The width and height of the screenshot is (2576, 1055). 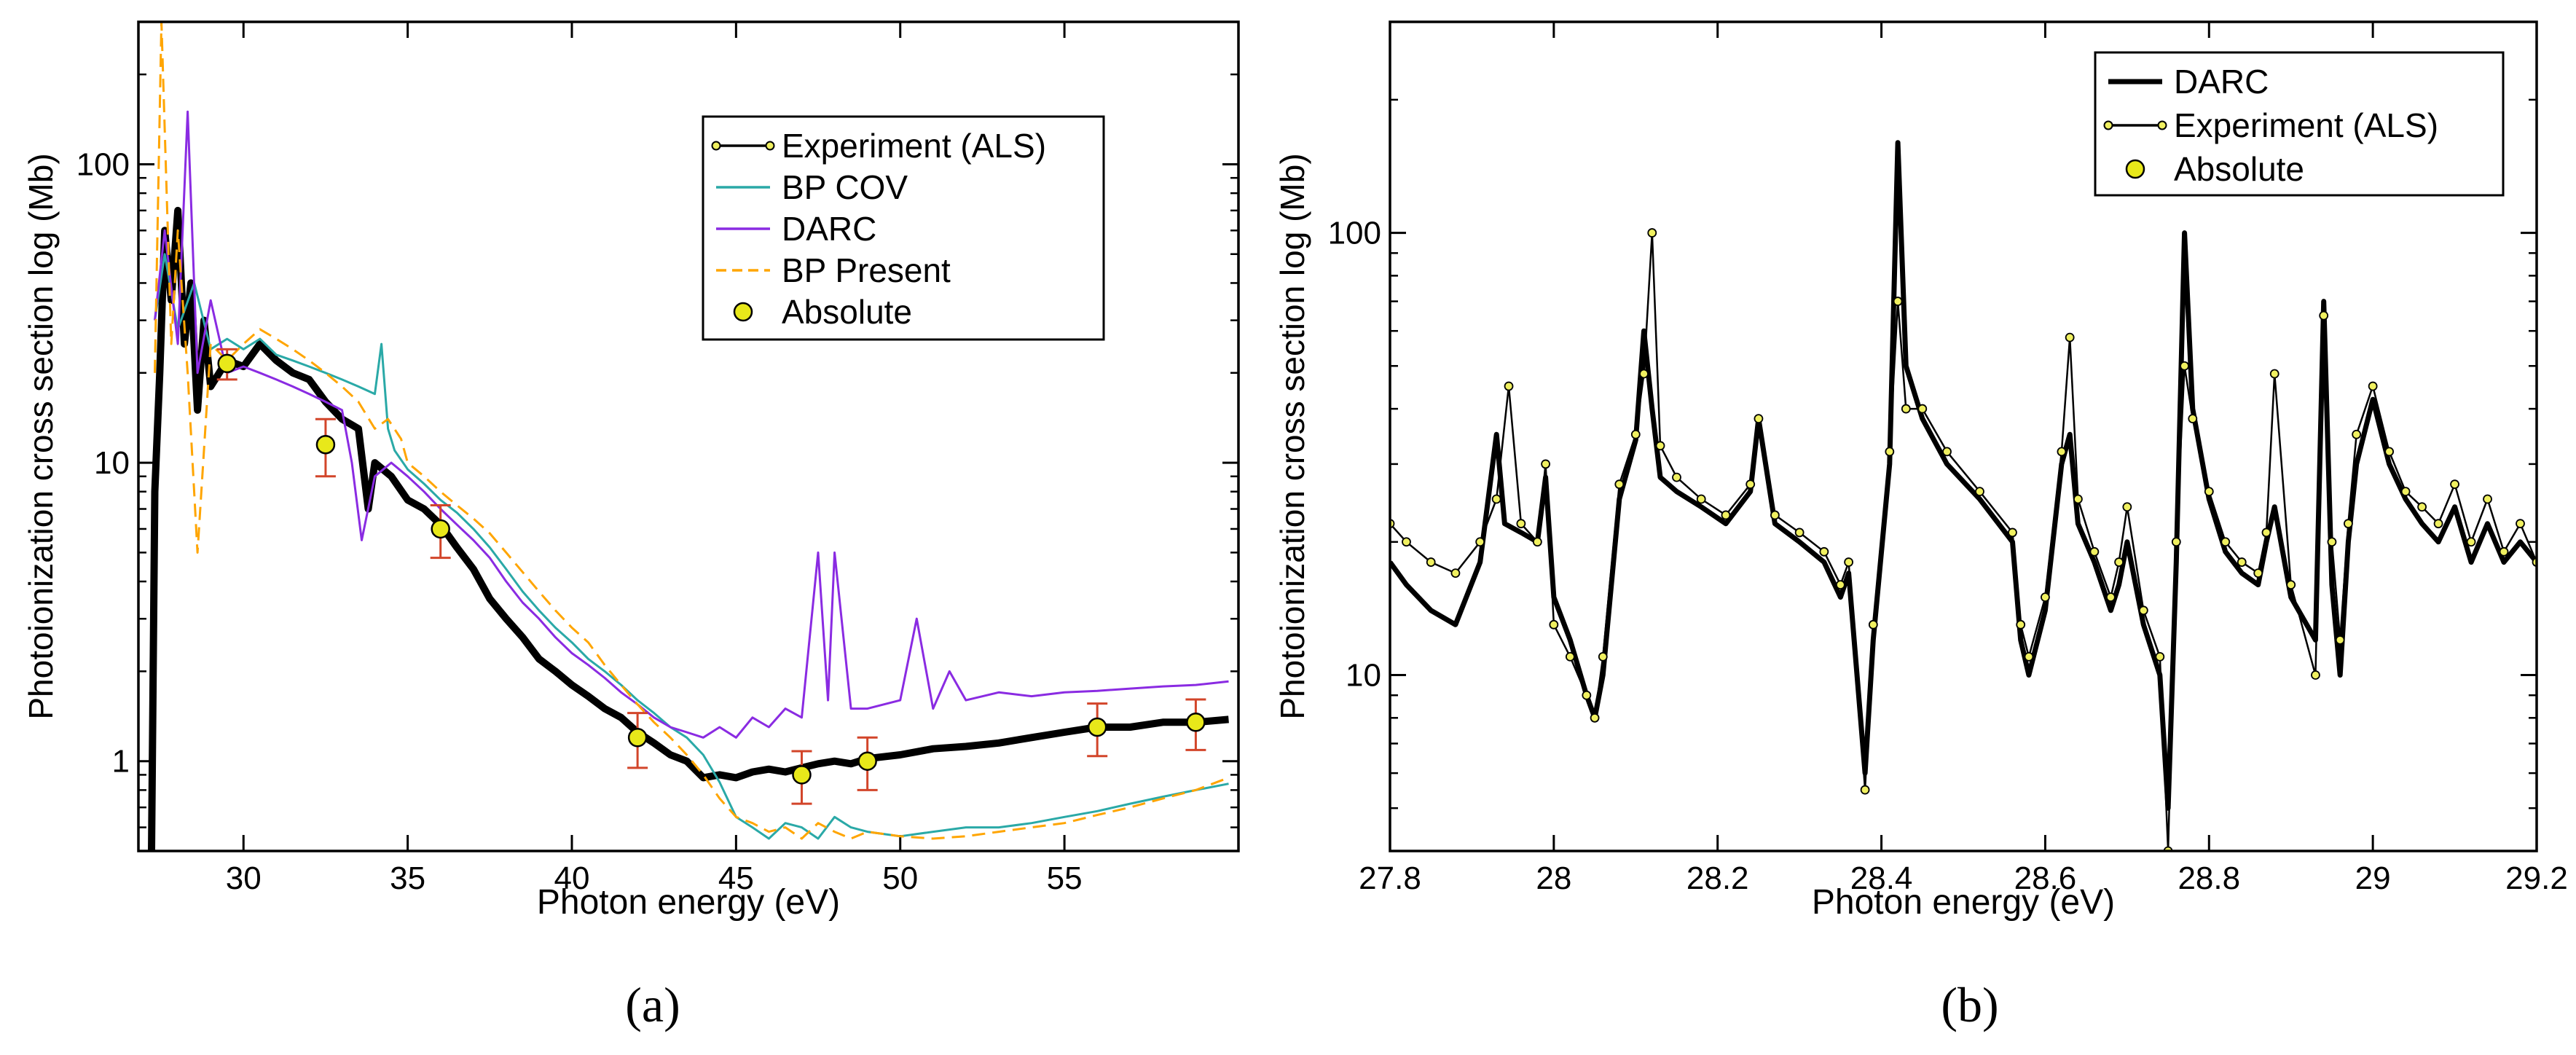 I want to click on panel-a-caption: (a), so click(x=652, y=1004).